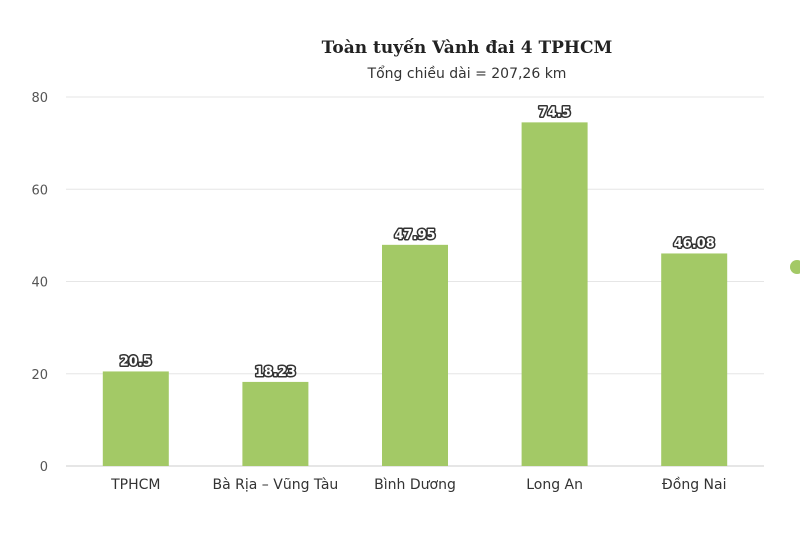  Describe the element at coordinates (136, 361) in the screenshot. I see `data-label: 20.5` at that location.